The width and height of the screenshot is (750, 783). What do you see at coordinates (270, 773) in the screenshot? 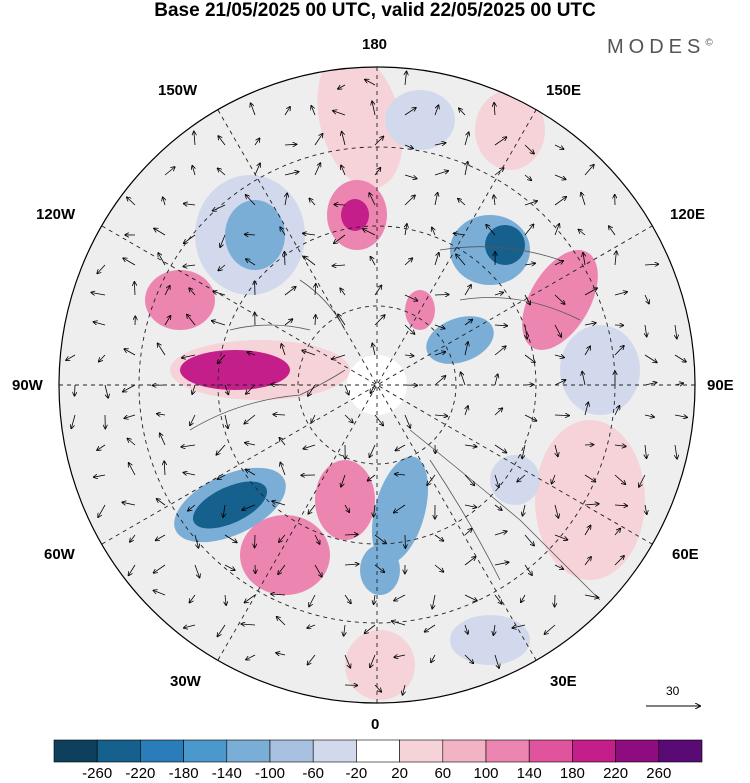
I see `colorbar-tick-label: -100` at bounding box center [270, 773].